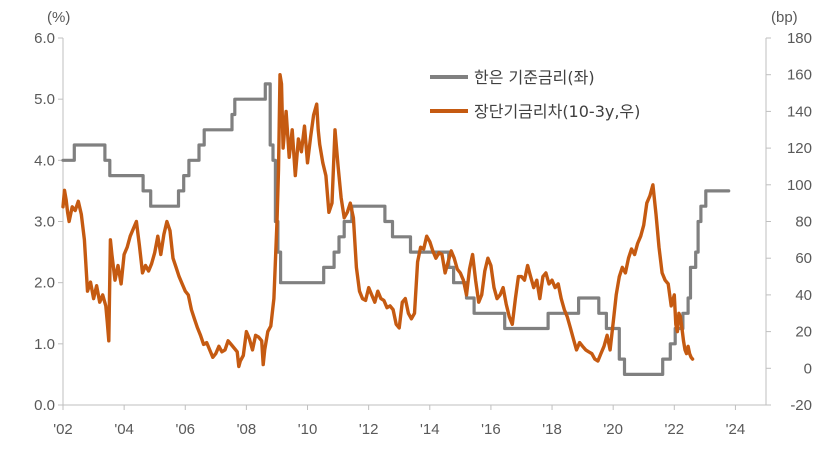 This screenshot has height=452, width=834. I want to click on right-tick-label: -20, so click(801, 405).